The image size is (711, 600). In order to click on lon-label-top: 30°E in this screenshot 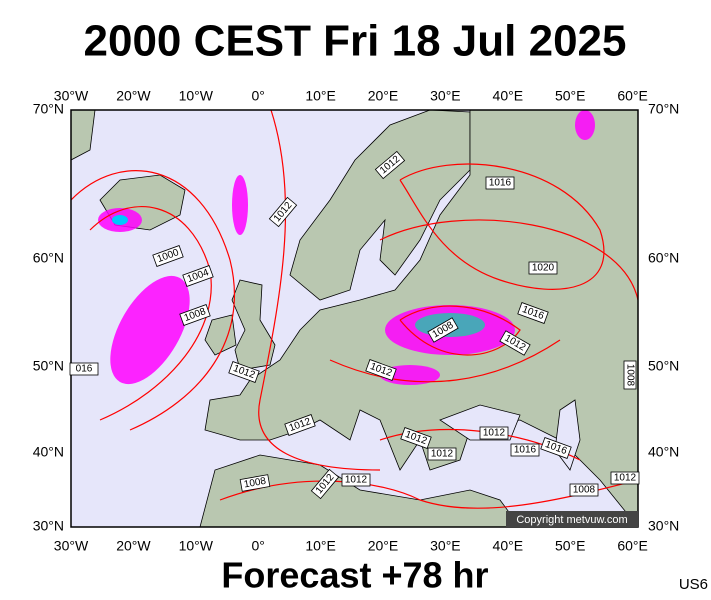, I will do `click(445, 96)`.